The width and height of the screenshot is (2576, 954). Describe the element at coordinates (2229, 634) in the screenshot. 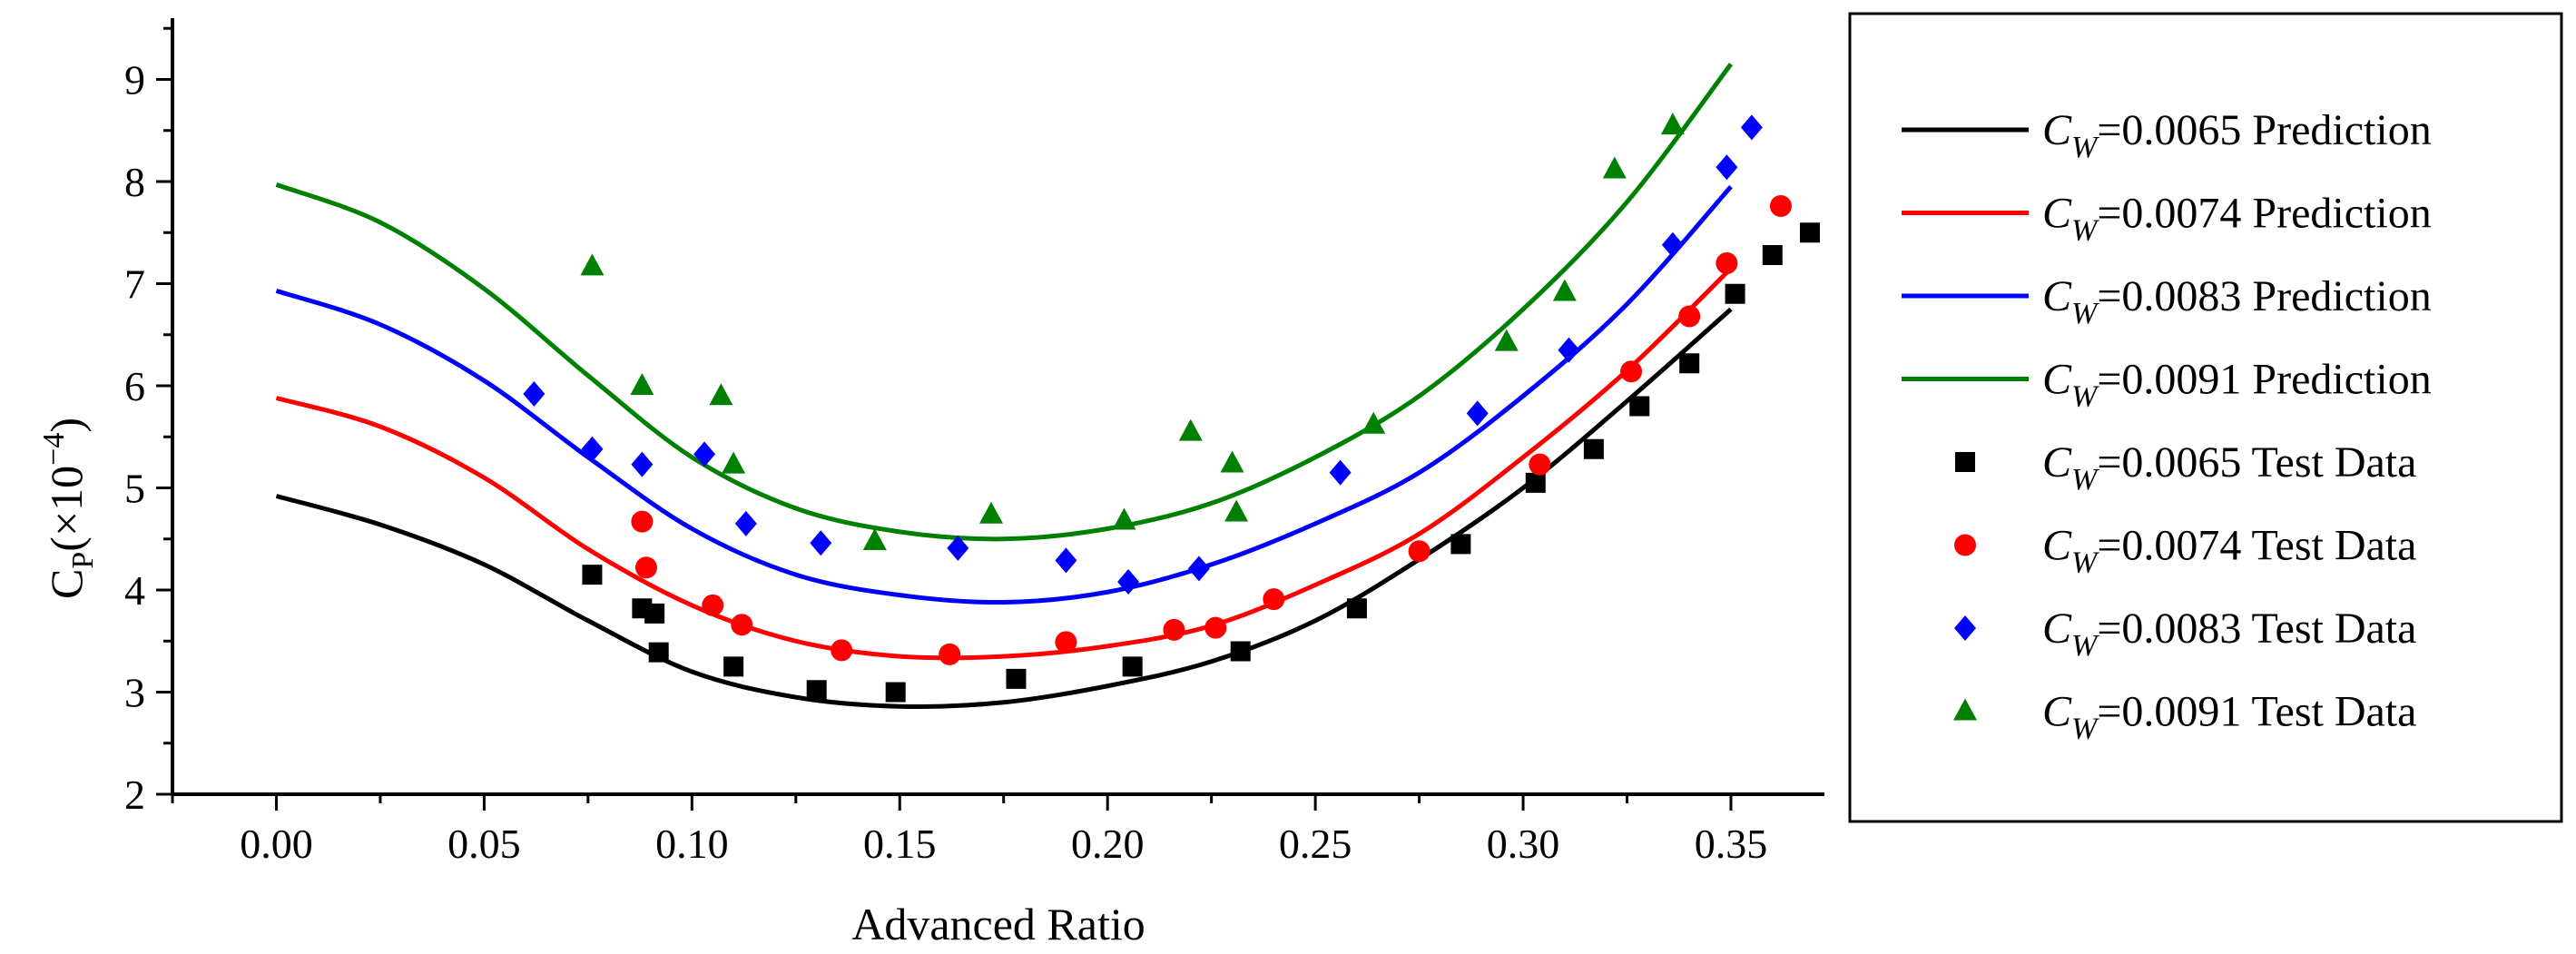

I see `legend-label: CW=0.0083 Test Data` at that location.